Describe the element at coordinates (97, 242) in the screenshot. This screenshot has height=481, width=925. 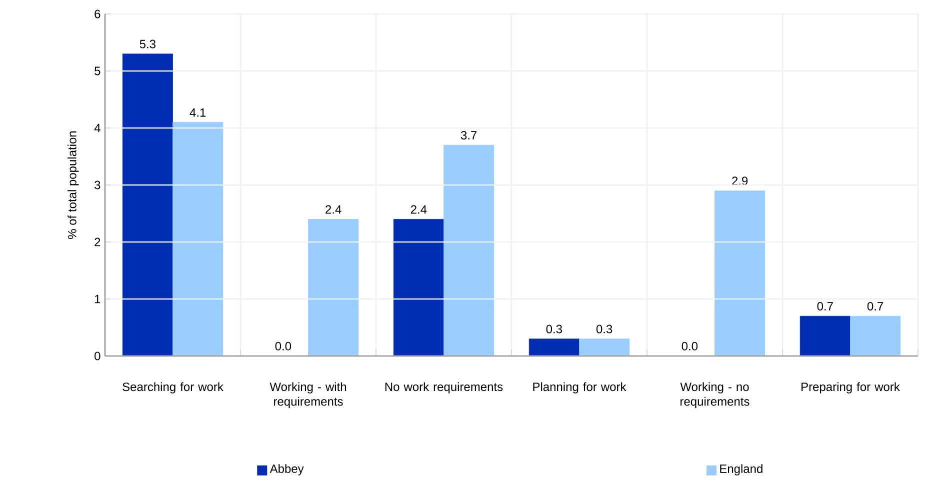
I see `y-tick-label: 2` at that location.